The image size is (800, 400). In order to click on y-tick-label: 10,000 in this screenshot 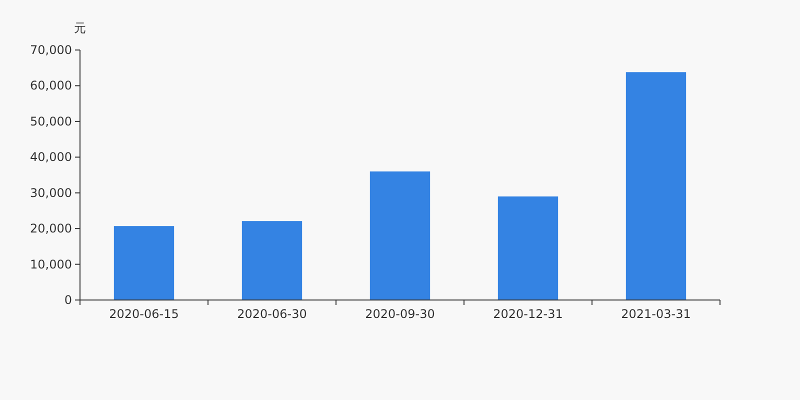, I will do `click(51, 264)`.